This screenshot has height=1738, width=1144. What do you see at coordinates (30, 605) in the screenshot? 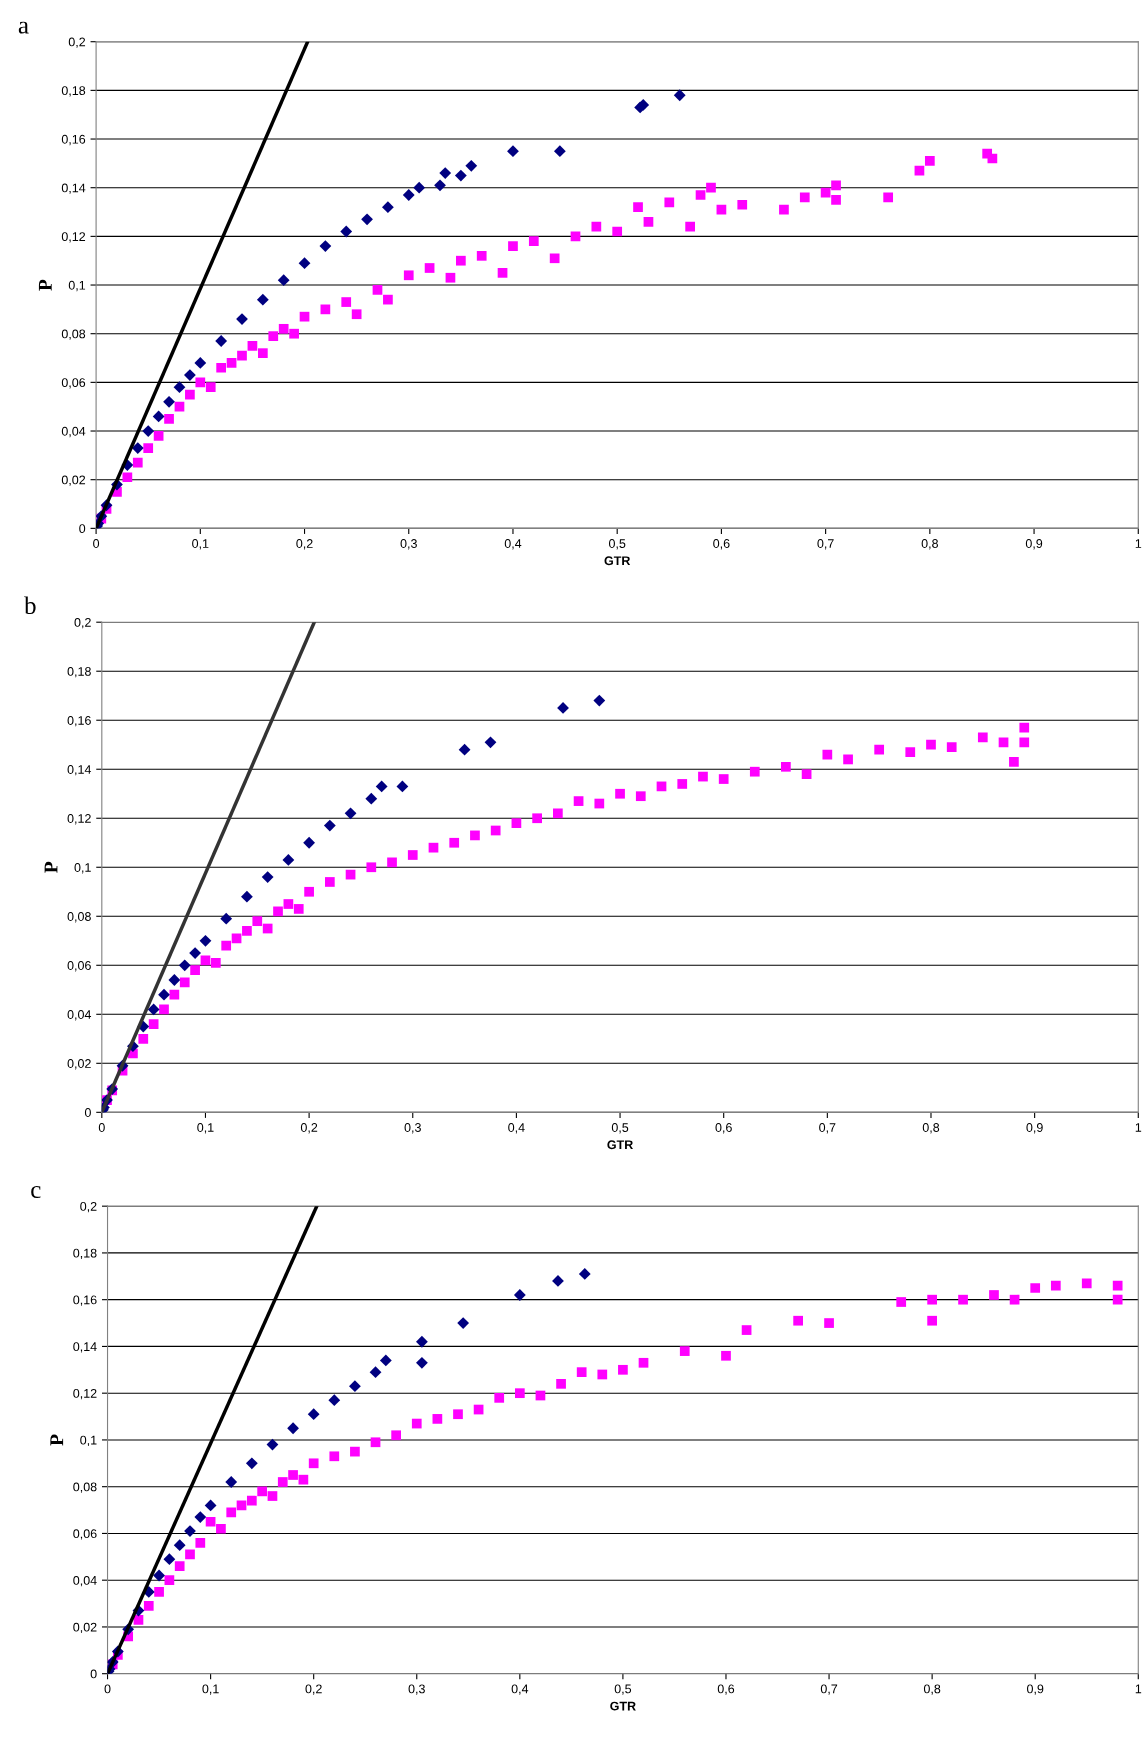
I see `chart-title: b` at bounding box center [30, 605].